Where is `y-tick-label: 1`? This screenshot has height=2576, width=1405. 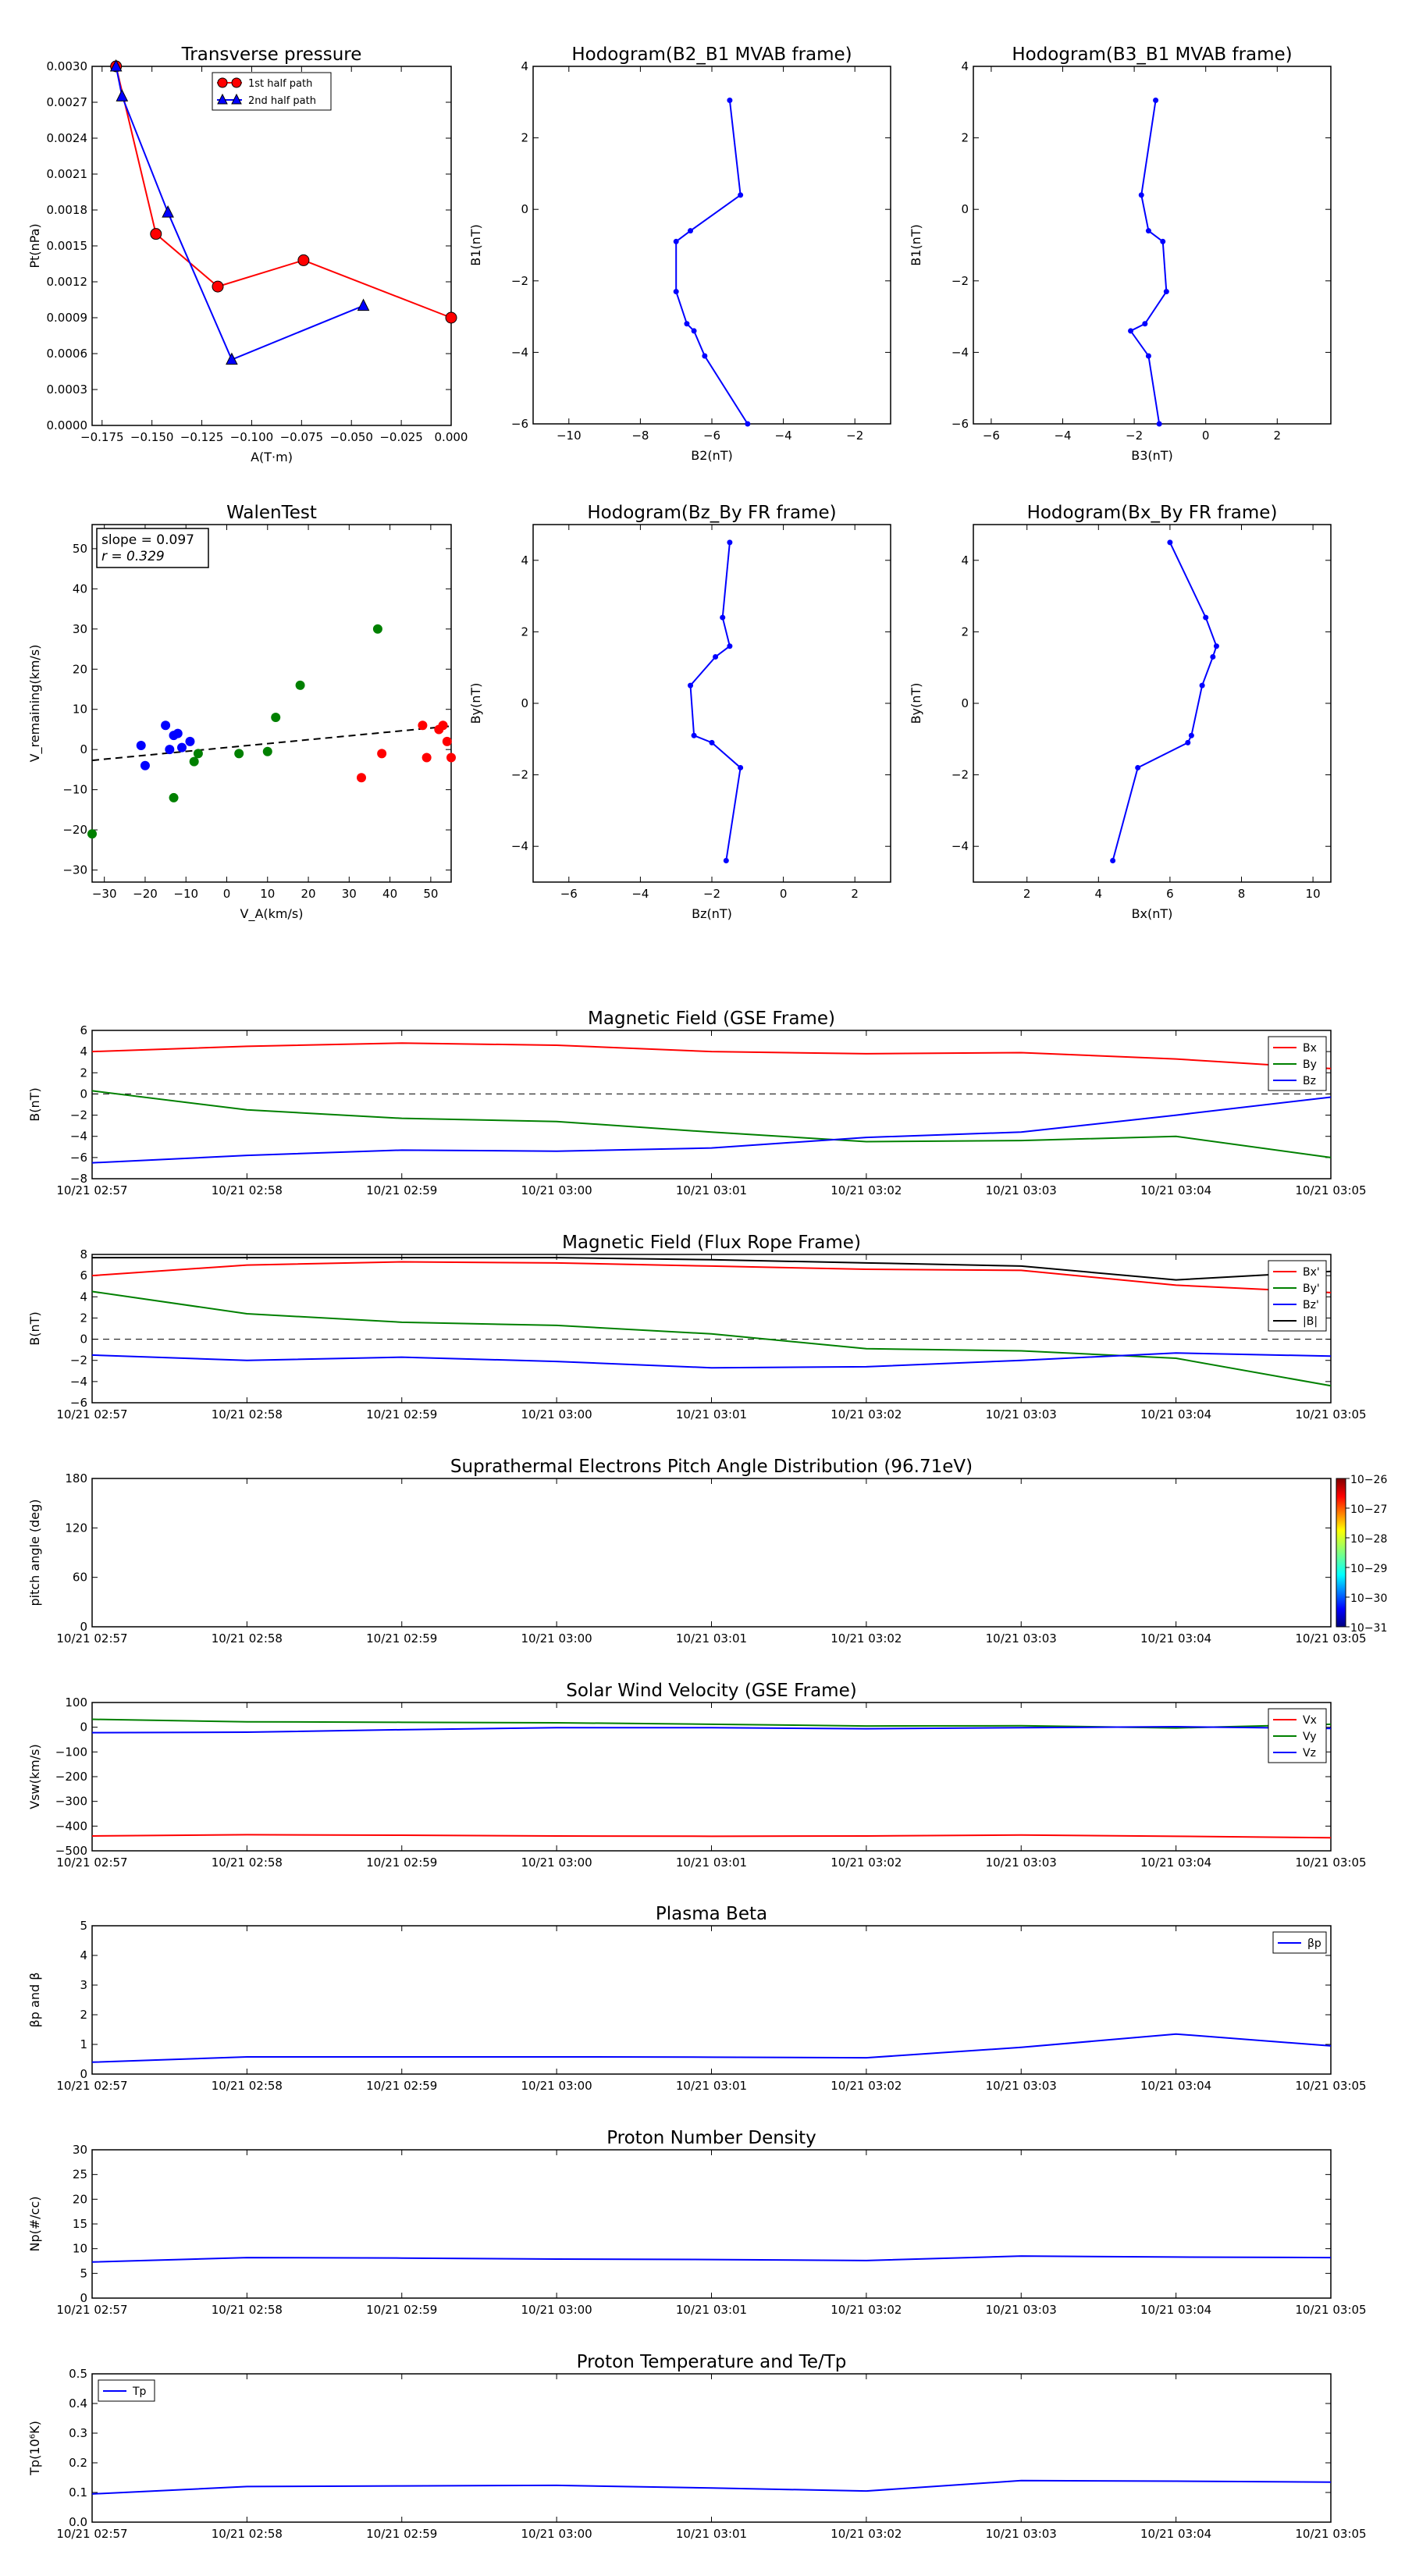
y-tick-label: 1 is located at coordinates (84, 2044).